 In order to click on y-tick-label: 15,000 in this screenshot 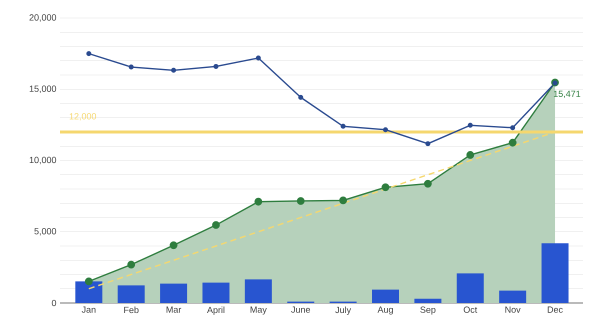, I will do `click(43, 89)`.